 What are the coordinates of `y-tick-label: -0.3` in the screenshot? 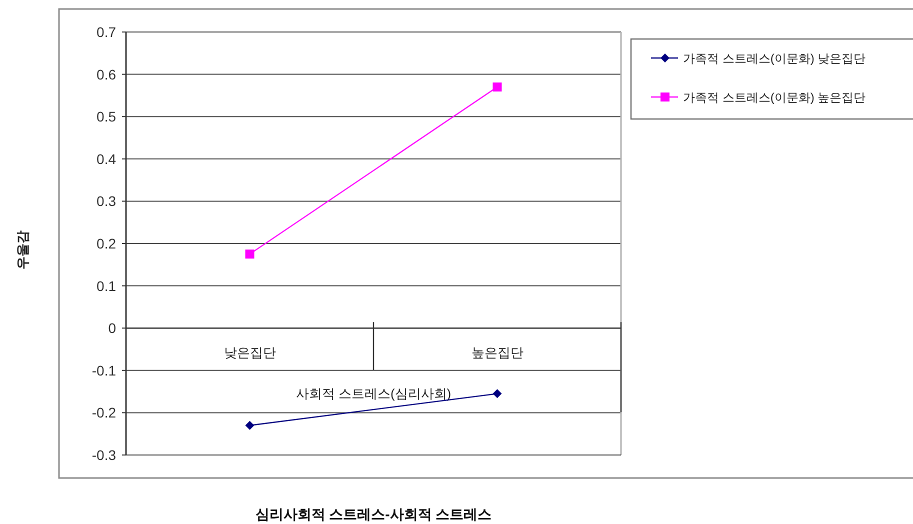 It's located at (104, 455).